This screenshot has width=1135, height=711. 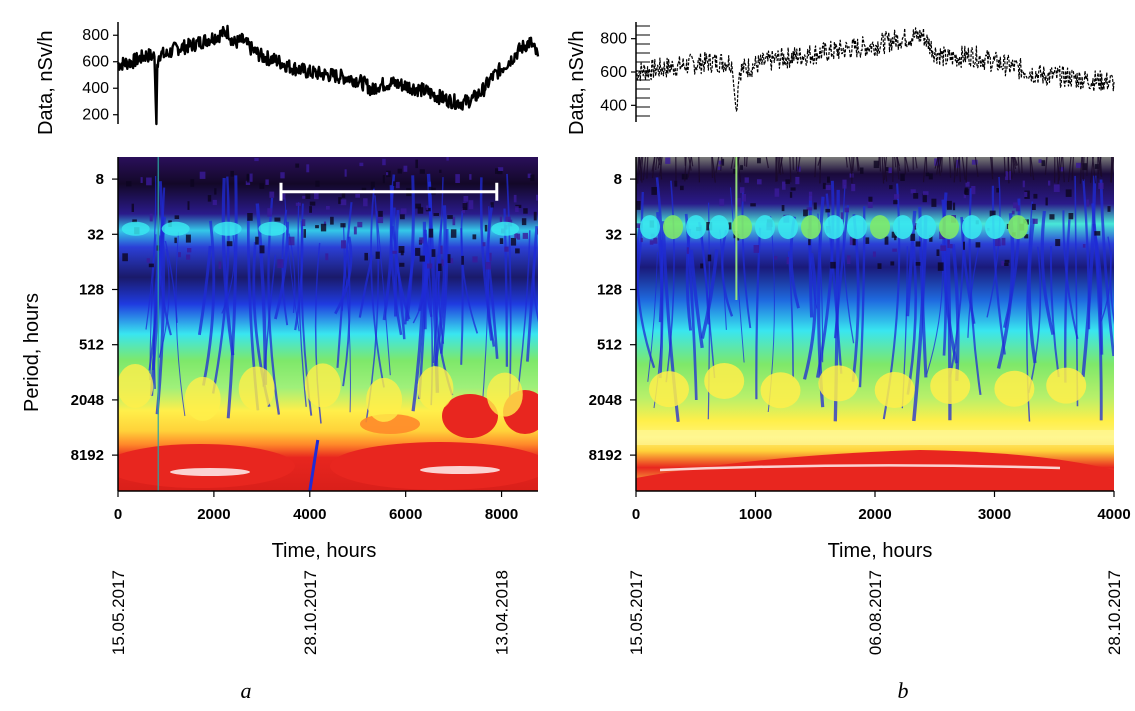 What do you see at coordinates (502, 612) in the screenshot?
I see `date-label: 13.04.2018` at bounding box center [502, 612].